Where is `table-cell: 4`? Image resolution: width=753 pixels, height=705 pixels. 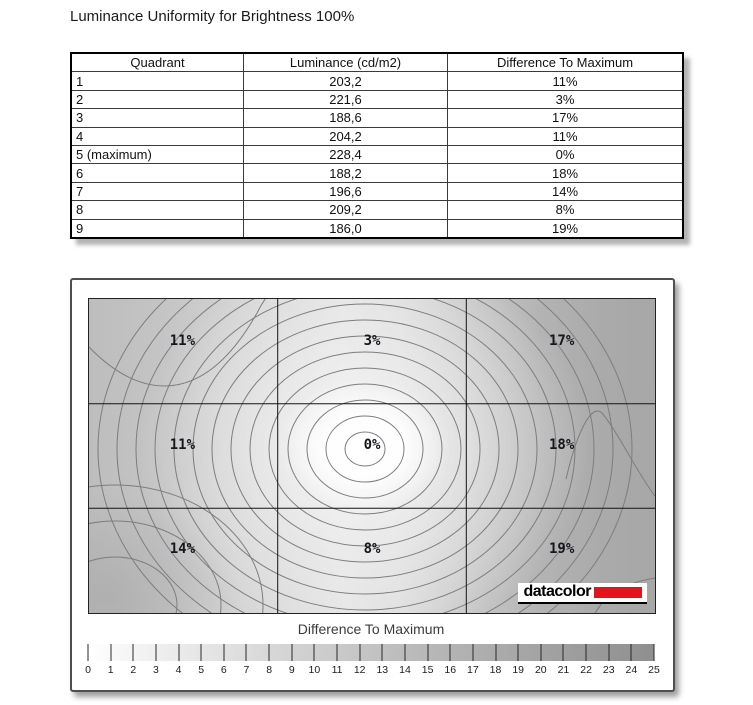 table-cell: 4 is located at coordinates (157, 136).